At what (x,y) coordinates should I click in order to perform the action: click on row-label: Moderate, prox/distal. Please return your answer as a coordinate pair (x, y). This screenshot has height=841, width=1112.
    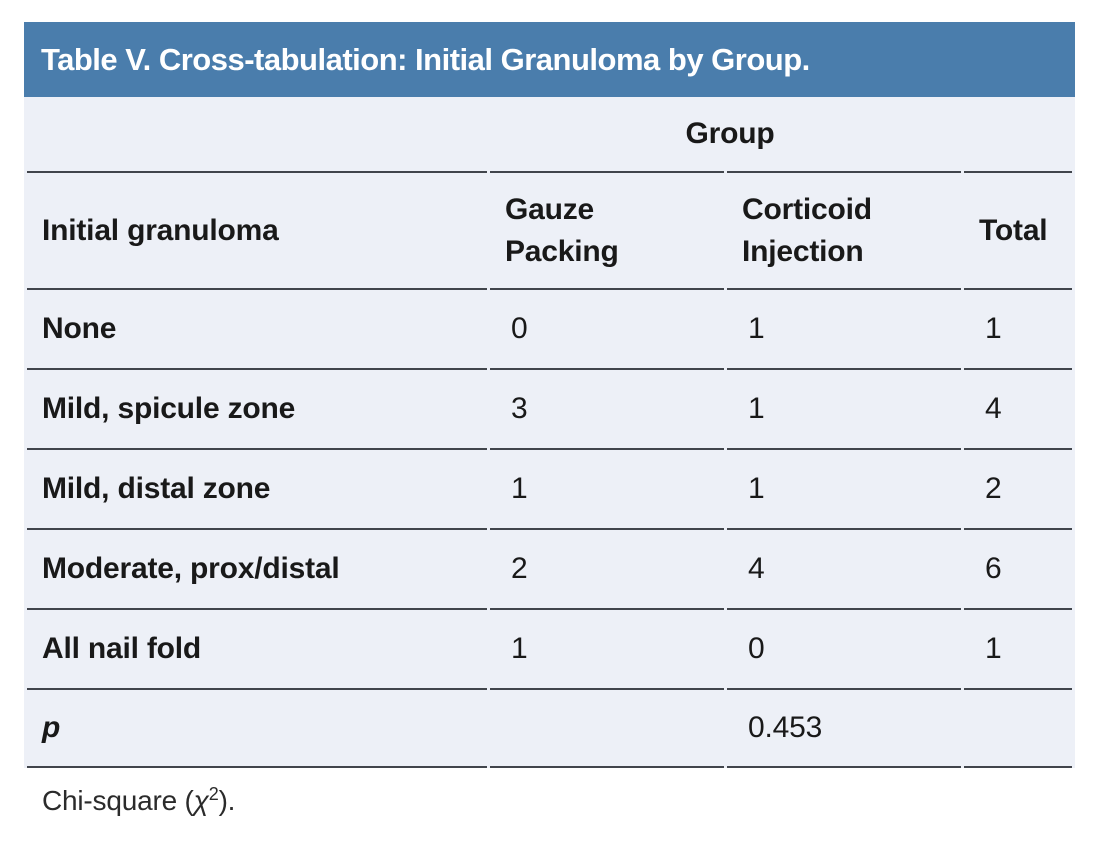
    Looking at the image, I should click on (257, 570).